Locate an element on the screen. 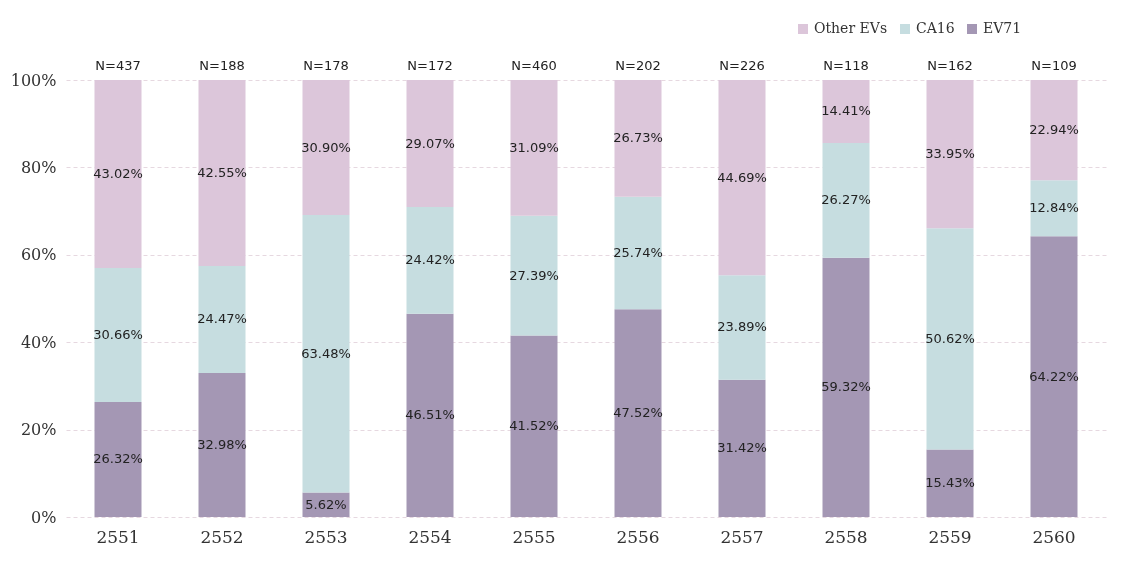 The height and width of the screenshot is (575, 1121). annotation: N=172 is located at coordinates (430, 65).